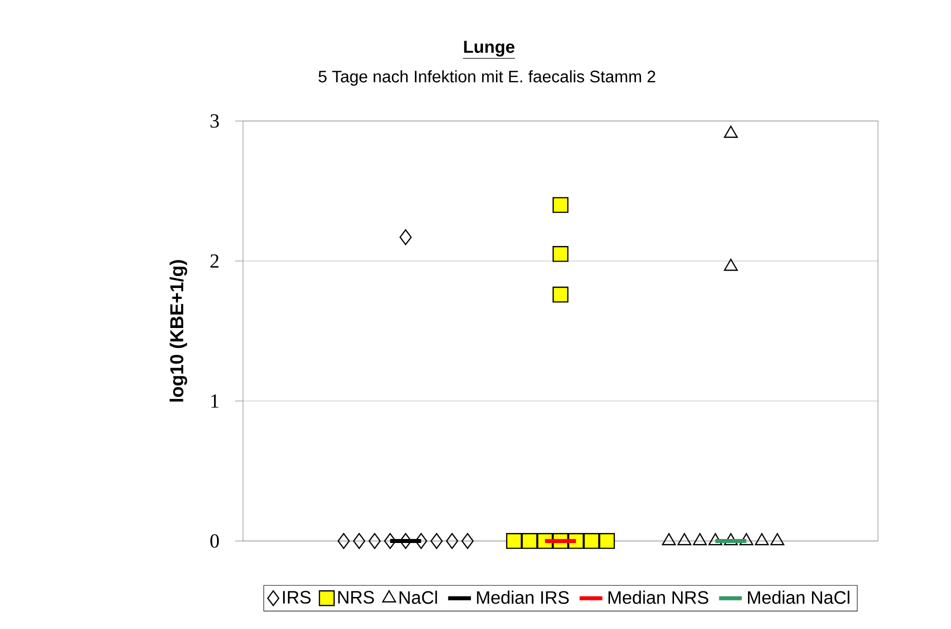 The image size is (951, 629). What do you see at coordinates (418, 597) in the screenshot?
I see `legend-label: NaCl` at bounding box center [418, 597].